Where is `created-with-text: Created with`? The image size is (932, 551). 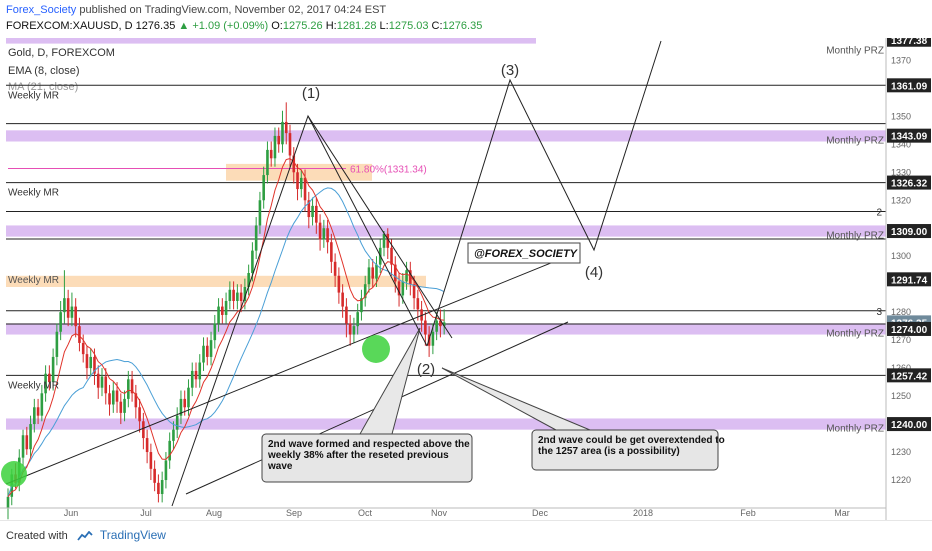
created-with-text: Created with is located at coordinates (37, 536).